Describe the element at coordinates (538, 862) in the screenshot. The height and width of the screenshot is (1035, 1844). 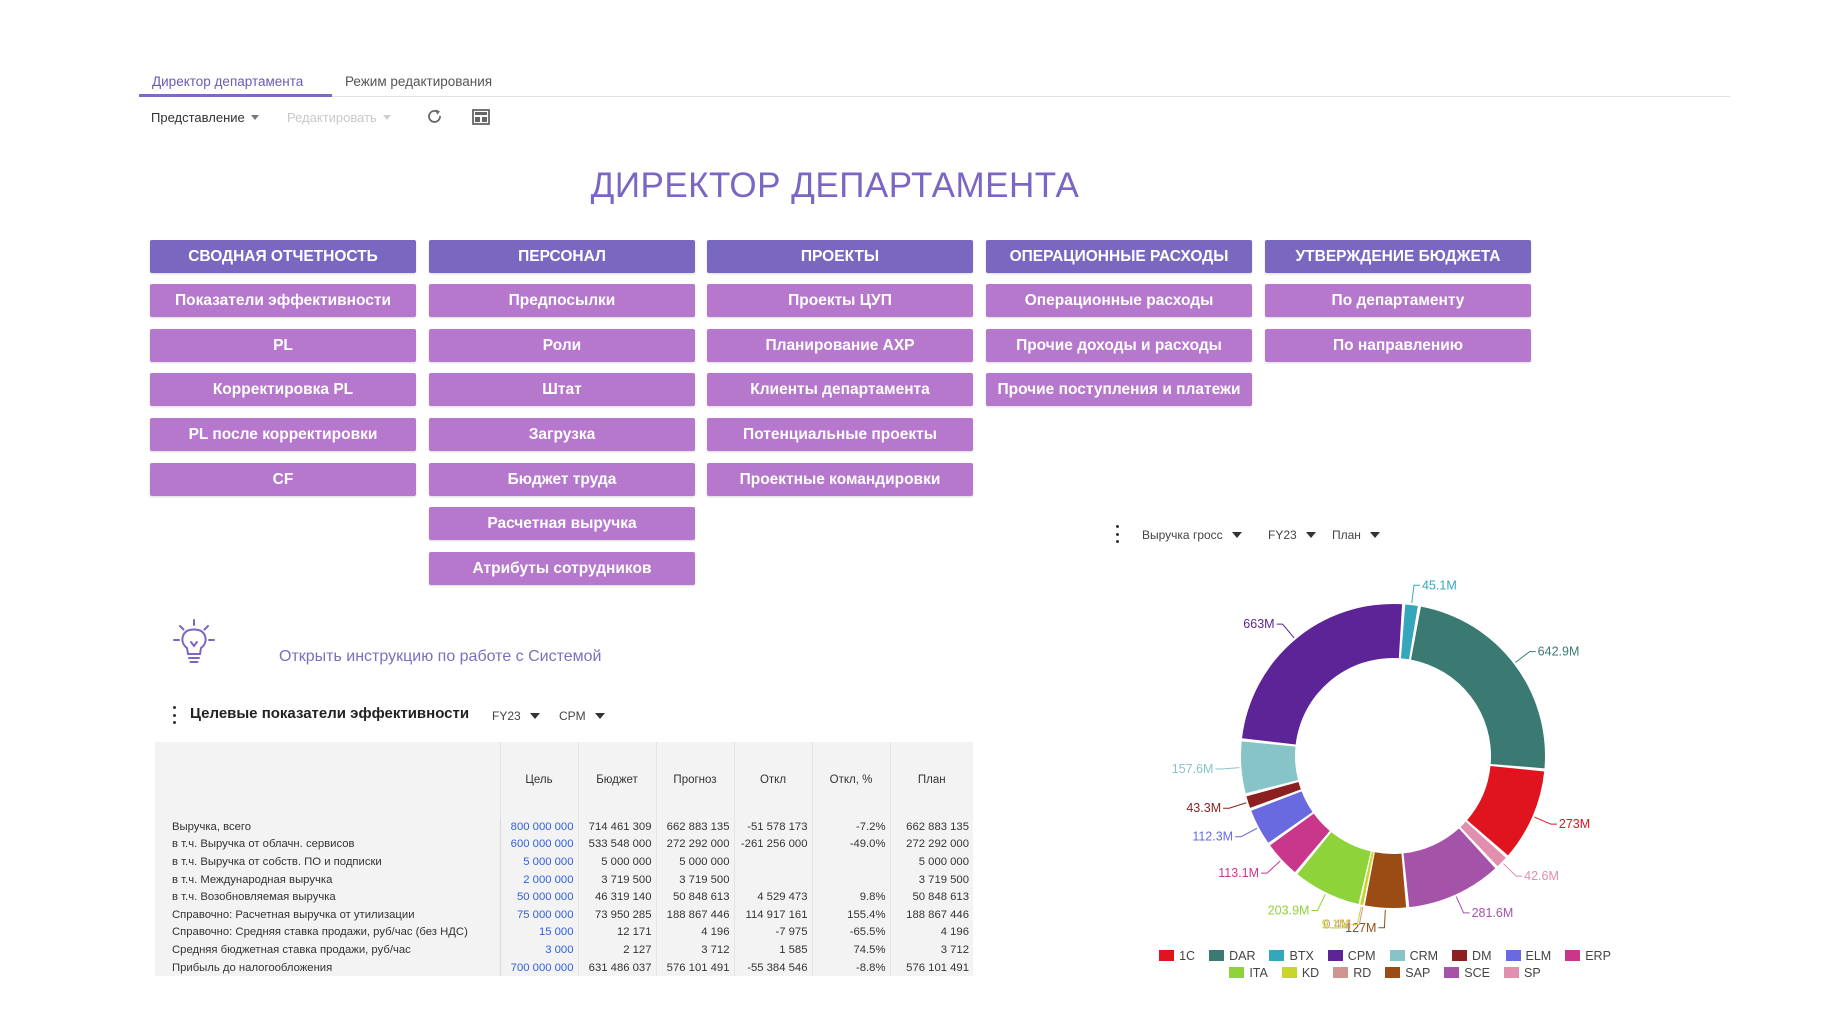
I see `goal-cell: 5 000 000` at that location.